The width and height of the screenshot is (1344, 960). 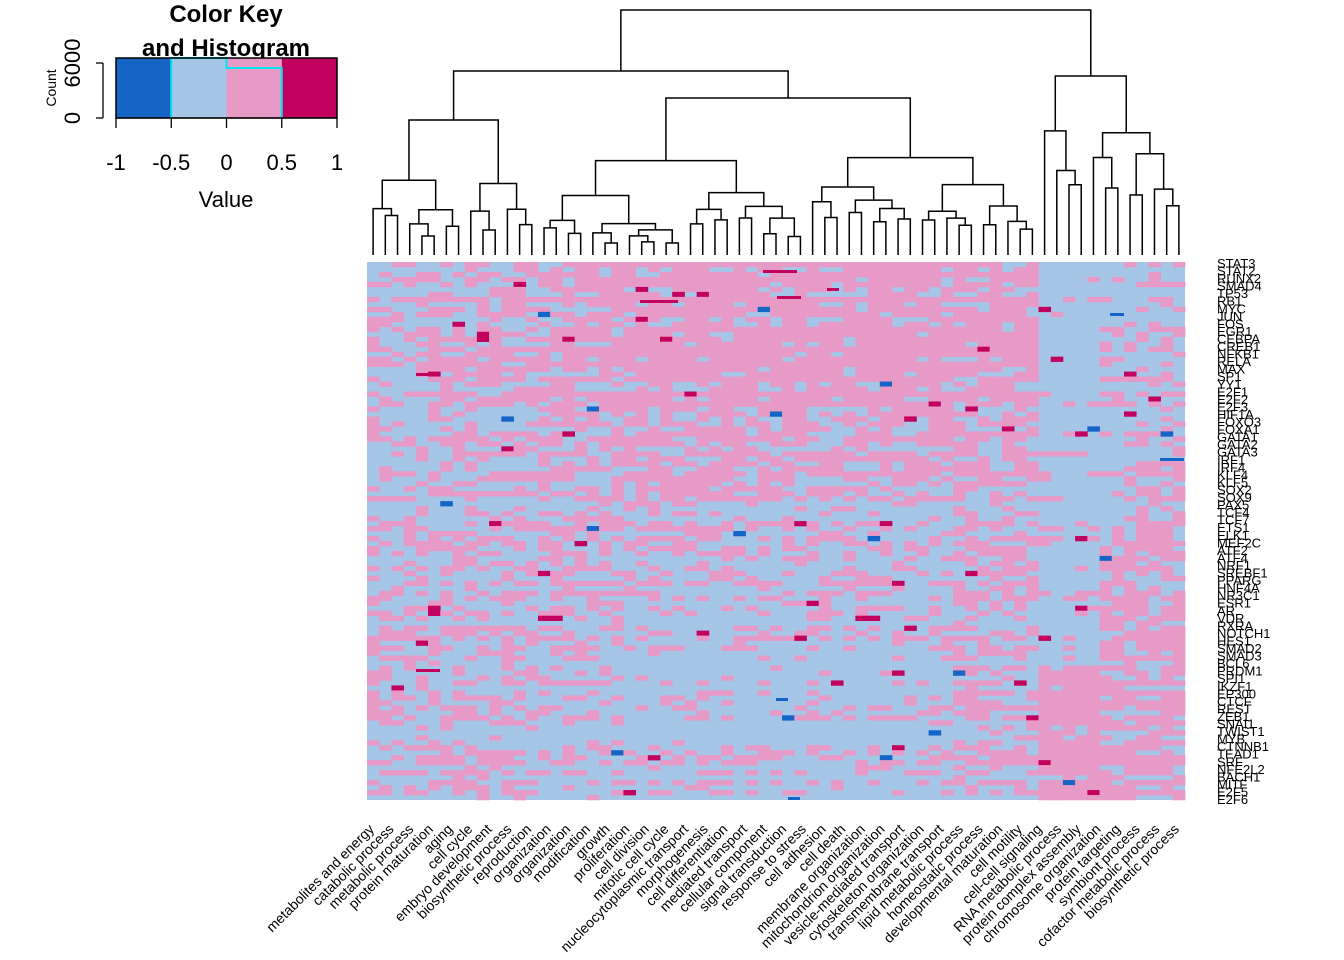 I want to click on value-tick-label: -1, so click(x=116, y=162).